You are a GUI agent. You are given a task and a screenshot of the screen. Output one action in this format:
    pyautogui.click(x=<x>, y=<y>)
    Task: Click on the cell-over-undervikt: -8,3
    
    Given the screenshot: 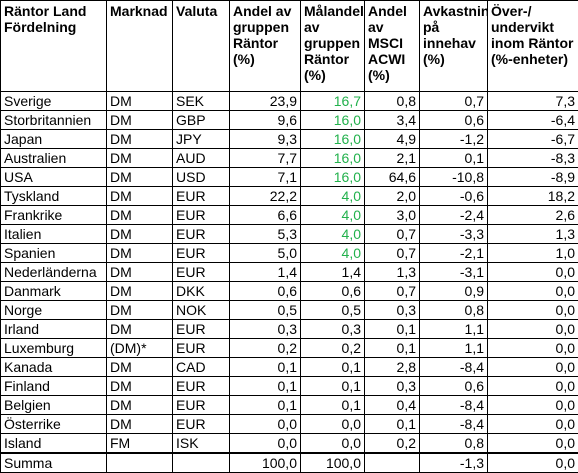 What is the action you would take?
    pyautogui.click(x=533, y=158)
    